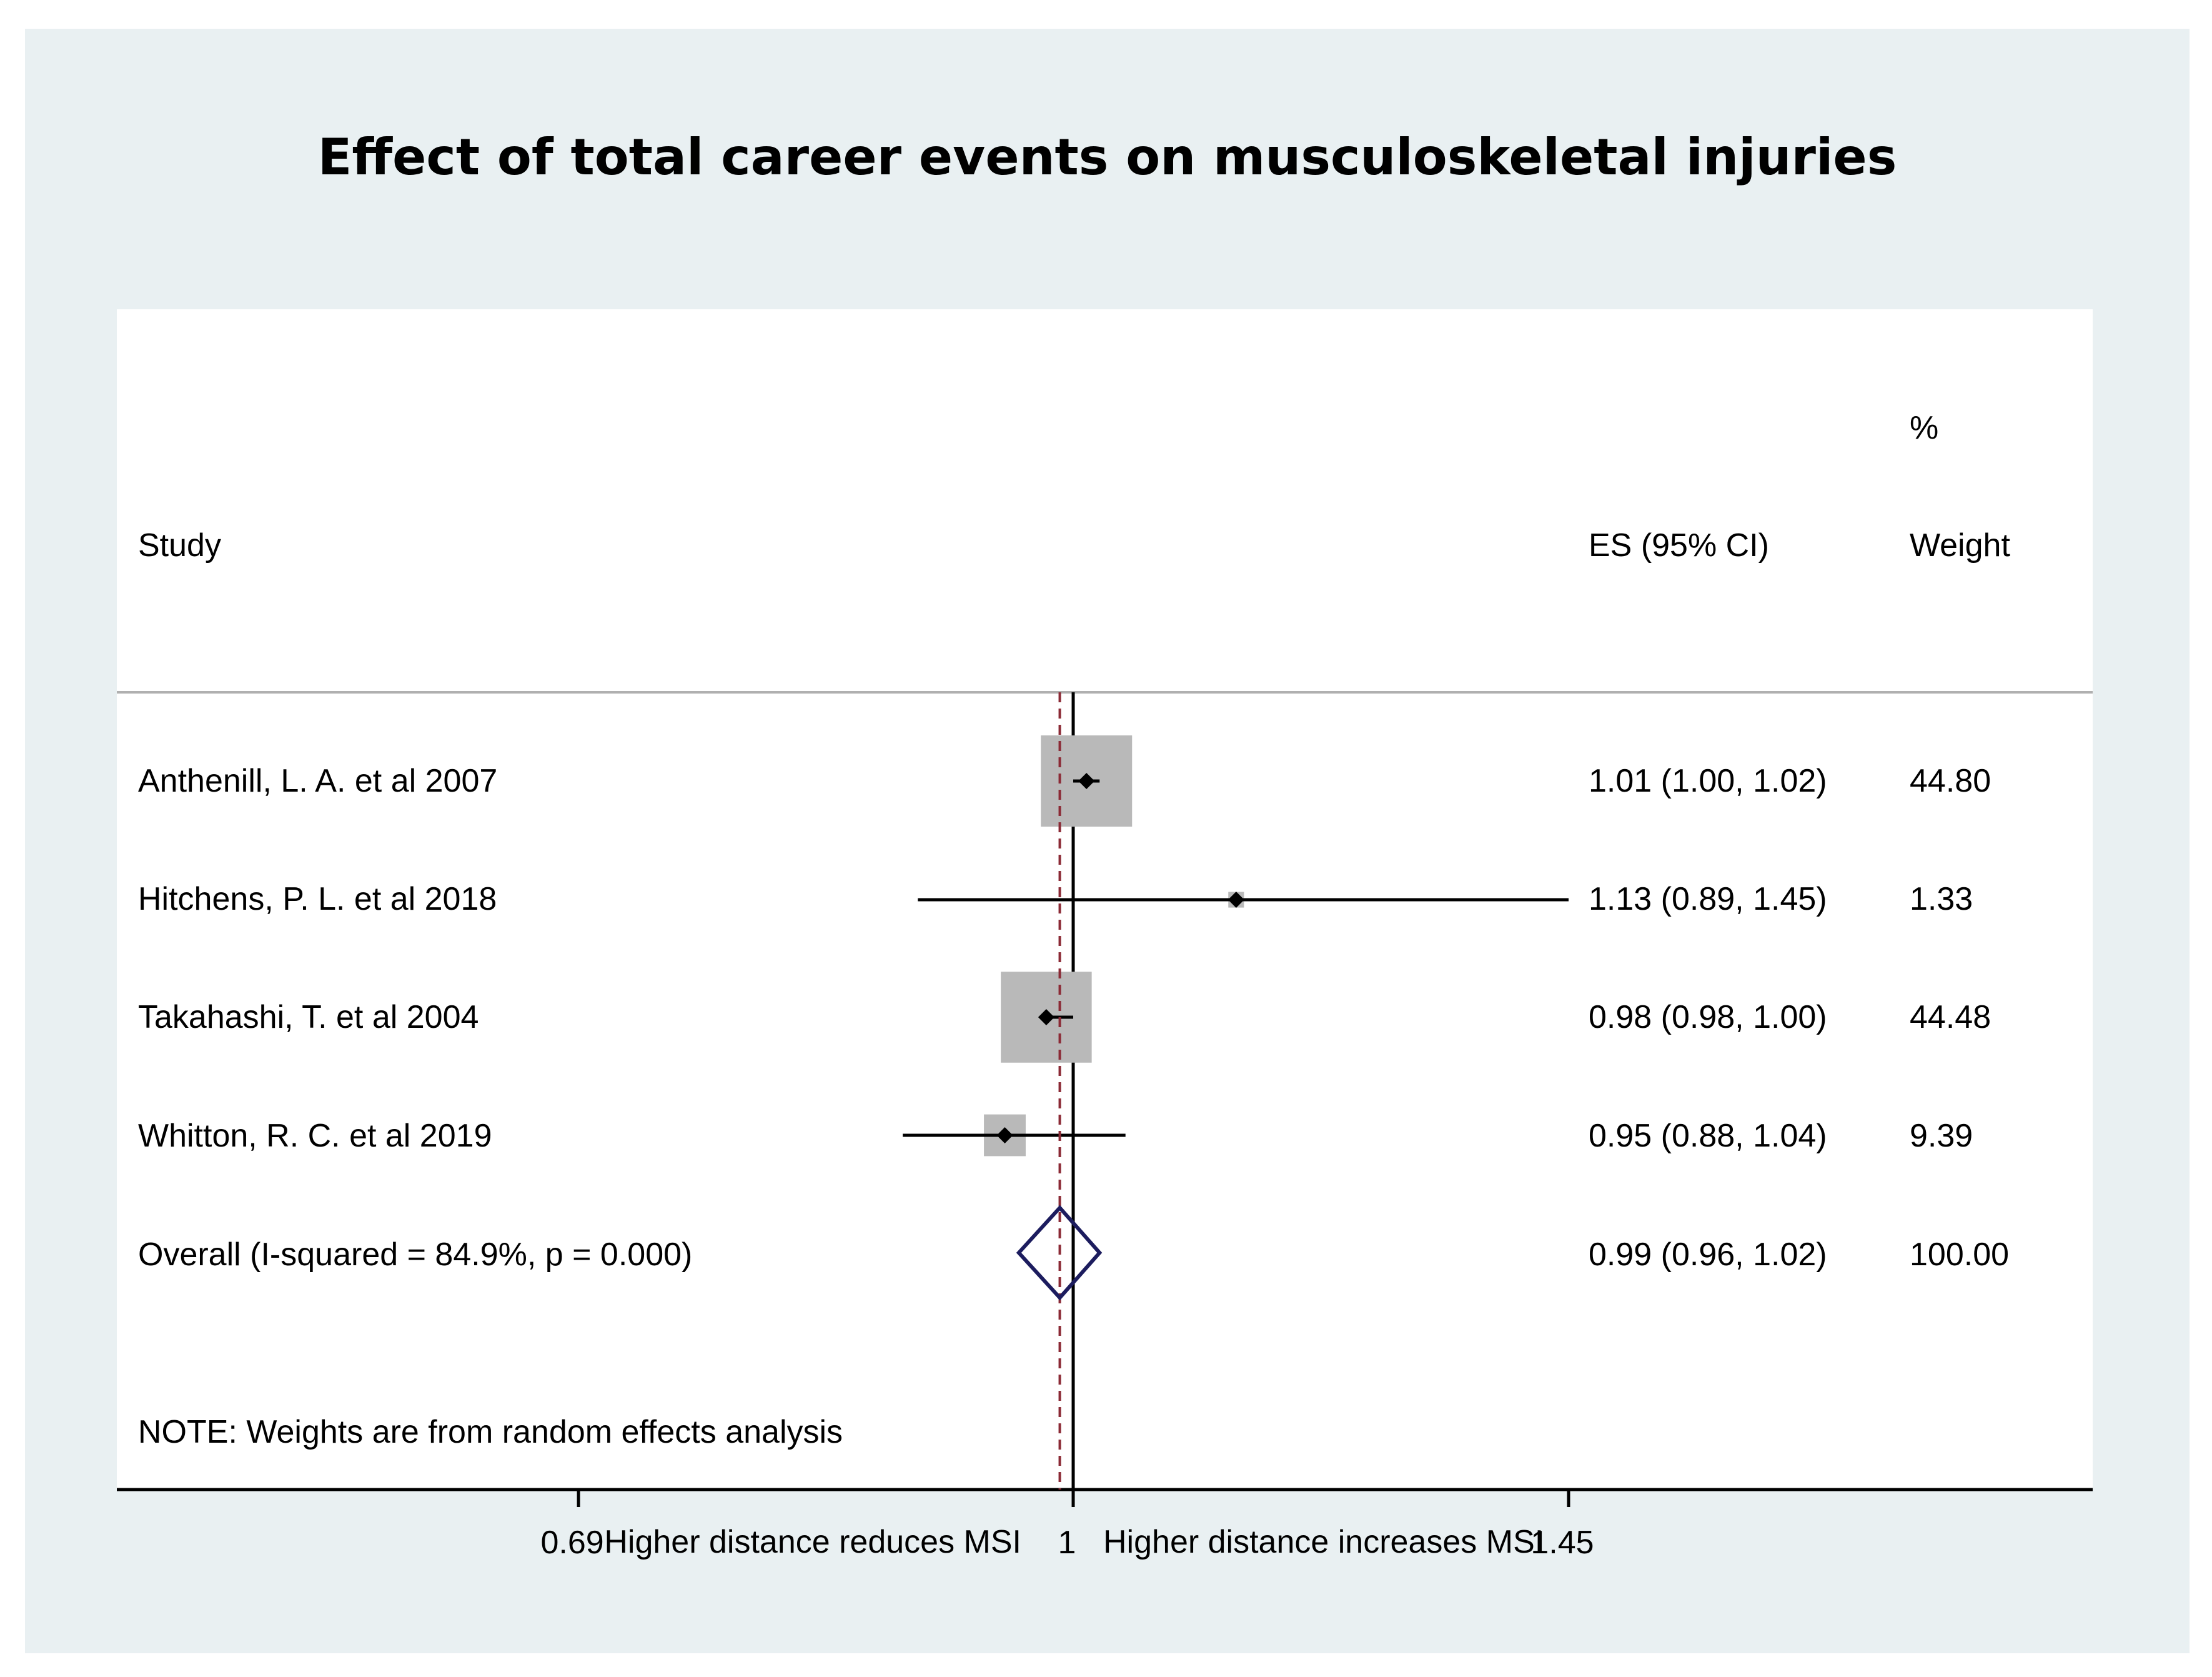 The height and width of the screenshot is (1677, 2212). What do you see at coordinates (318, 781) in the screenshot?
I see `study-label-1: Anthenill, L. A. et al 2007` at bounding box center [318, 781].